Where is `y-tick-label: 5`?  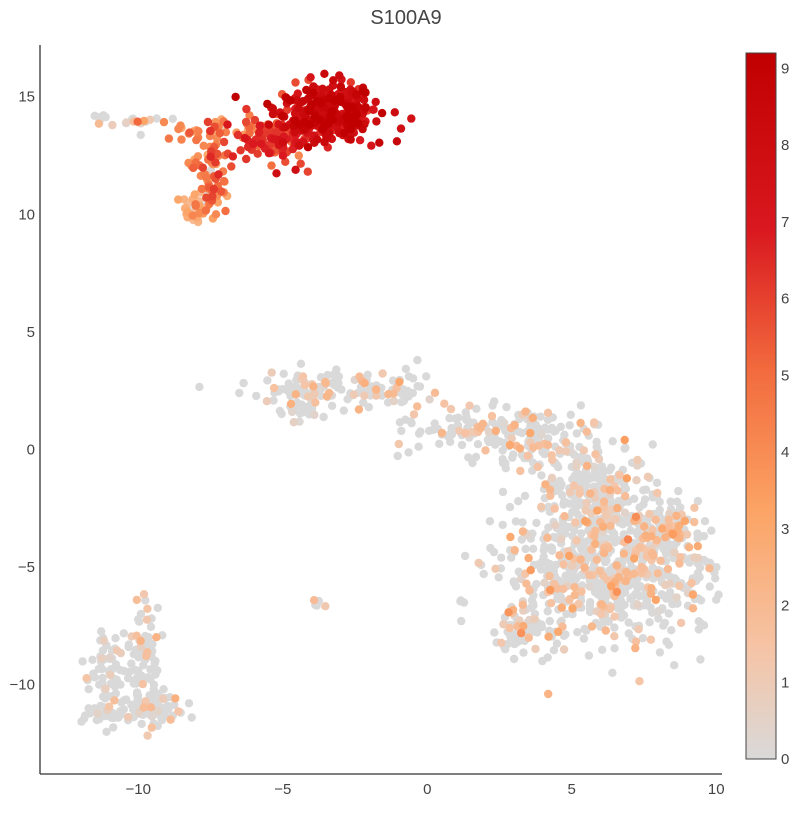 y-tick-label: 5 is located at coordinates (31, 332).